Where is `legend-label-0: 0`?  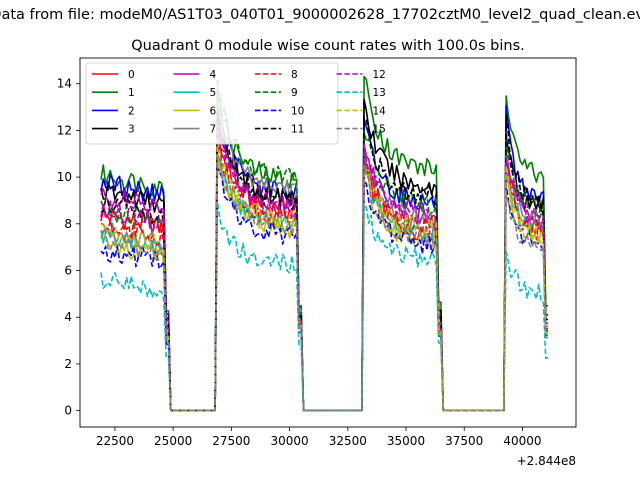 legend-label-0: 0 is located at coordinates (131, 75).